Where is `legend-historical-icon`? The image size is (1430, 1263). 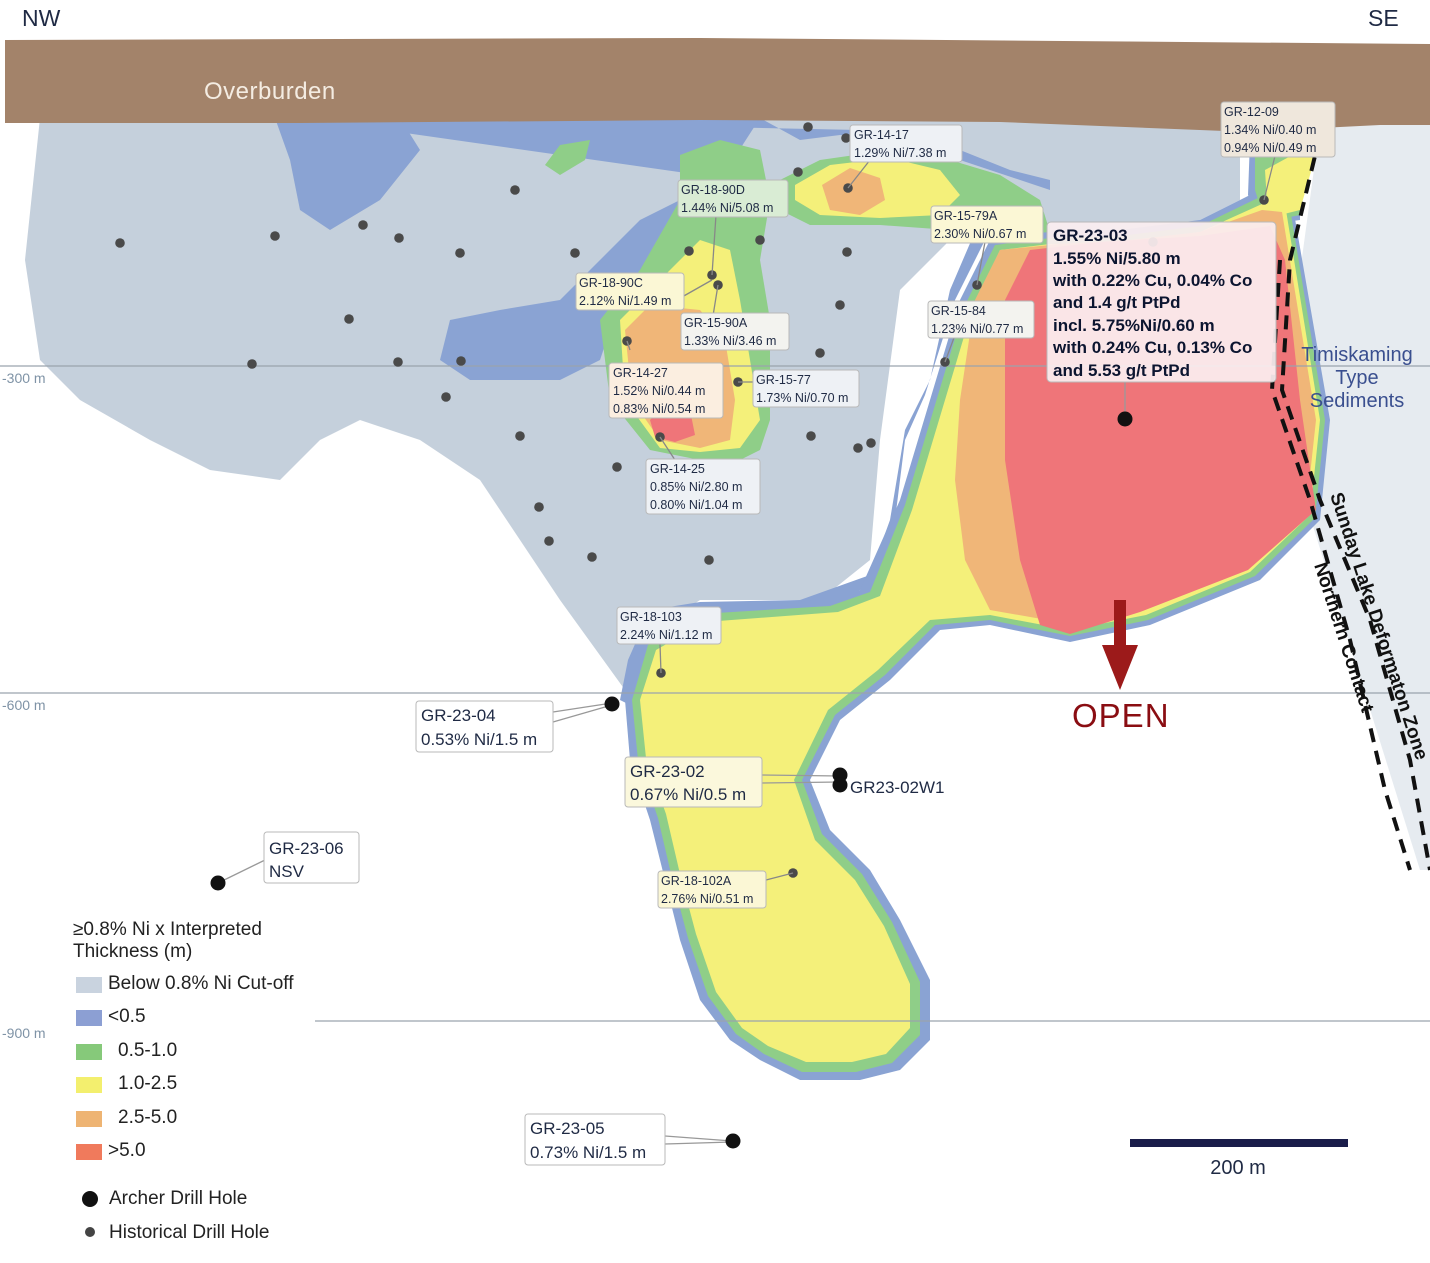
legend-historical-icon is located at coordinates (90, 1232).